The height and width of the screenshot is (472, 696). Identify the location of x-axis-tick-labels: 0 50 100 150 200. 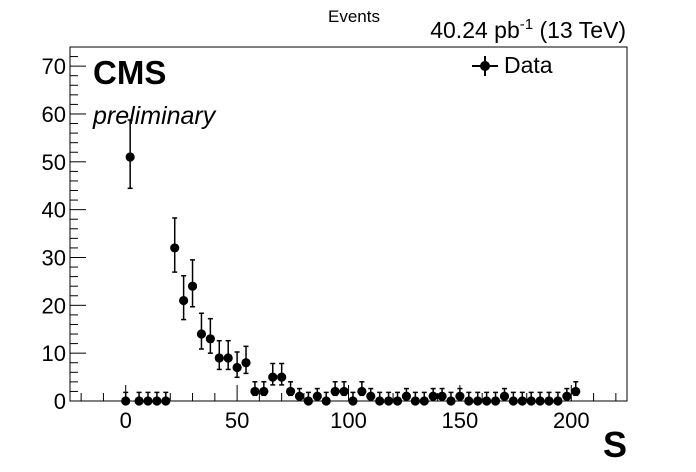
(355, 420).